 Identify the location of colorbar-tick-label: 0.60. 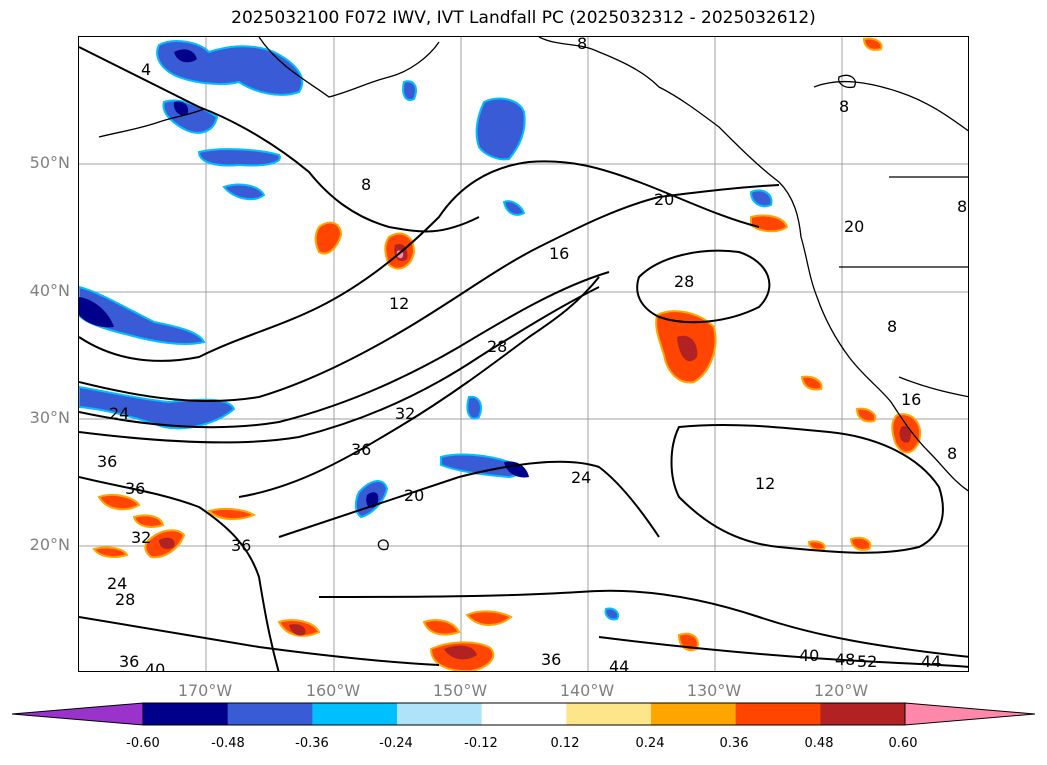
(903, 743).